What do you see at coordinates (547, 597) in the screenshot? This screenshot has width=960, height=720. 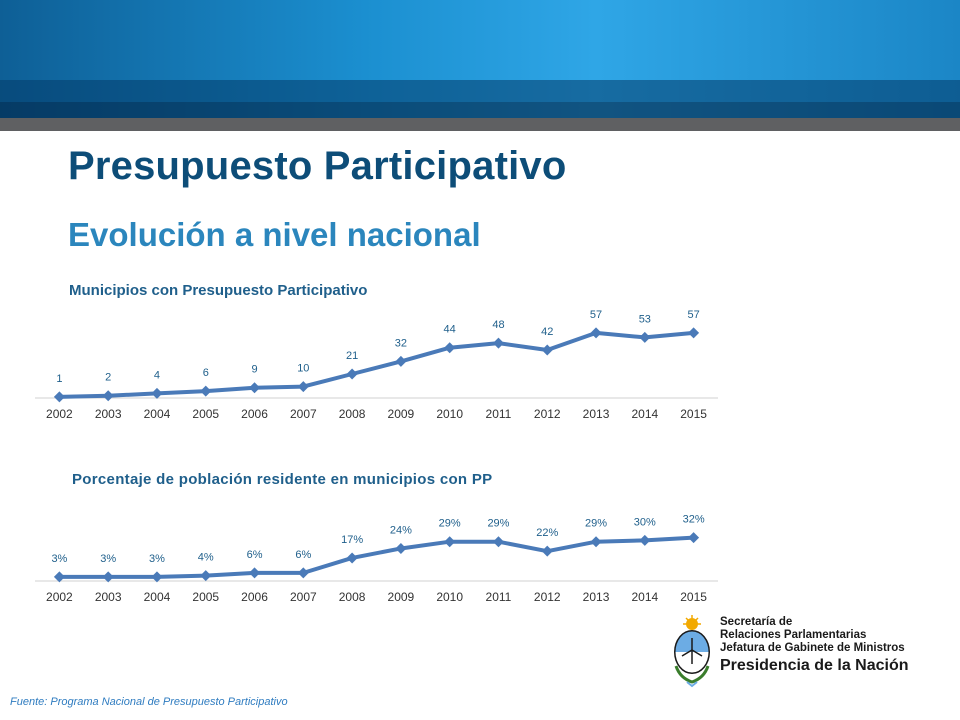 I see `poblacion-x-tick-label: 2012` at bounding box center [547, 597].